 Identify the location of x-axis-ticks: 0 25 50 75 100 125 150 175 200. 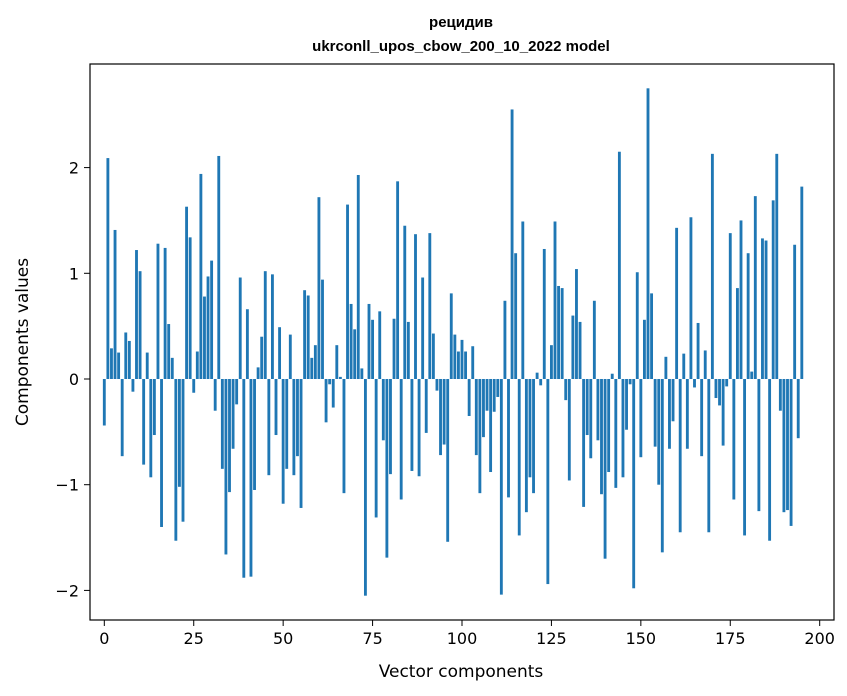
(467, 634).